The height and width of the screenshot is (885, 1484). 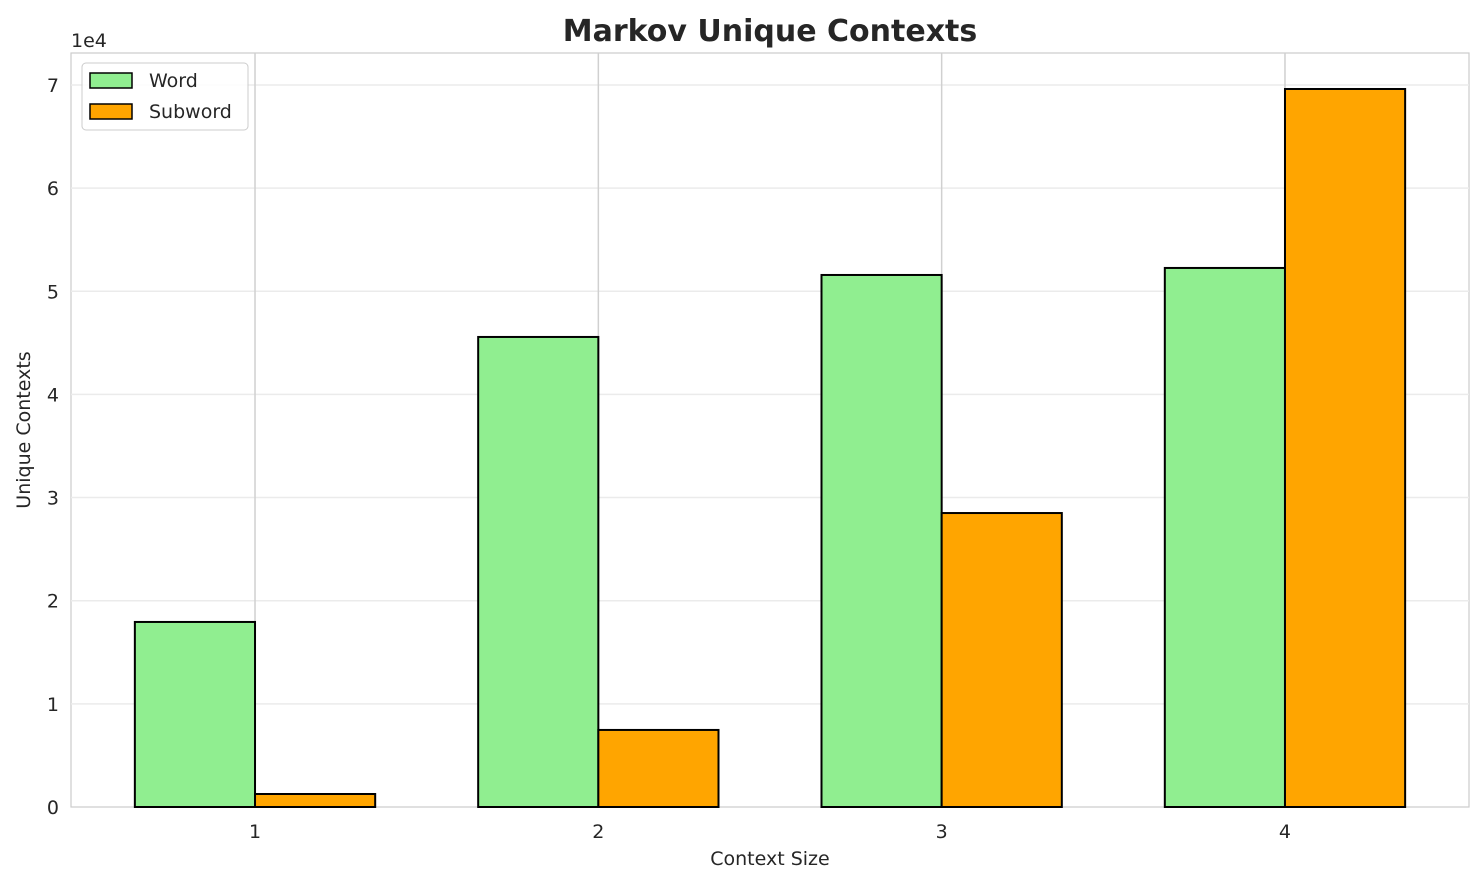 What do you see at coordinates (53, 86) in the screenshot?
I see `y-tick-label: 7` at bounding box center [53, 86].